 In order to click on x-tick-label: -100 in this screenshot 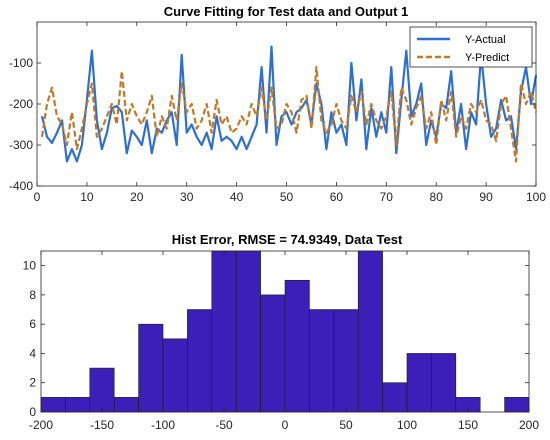, I will do `click(163, 425)`.